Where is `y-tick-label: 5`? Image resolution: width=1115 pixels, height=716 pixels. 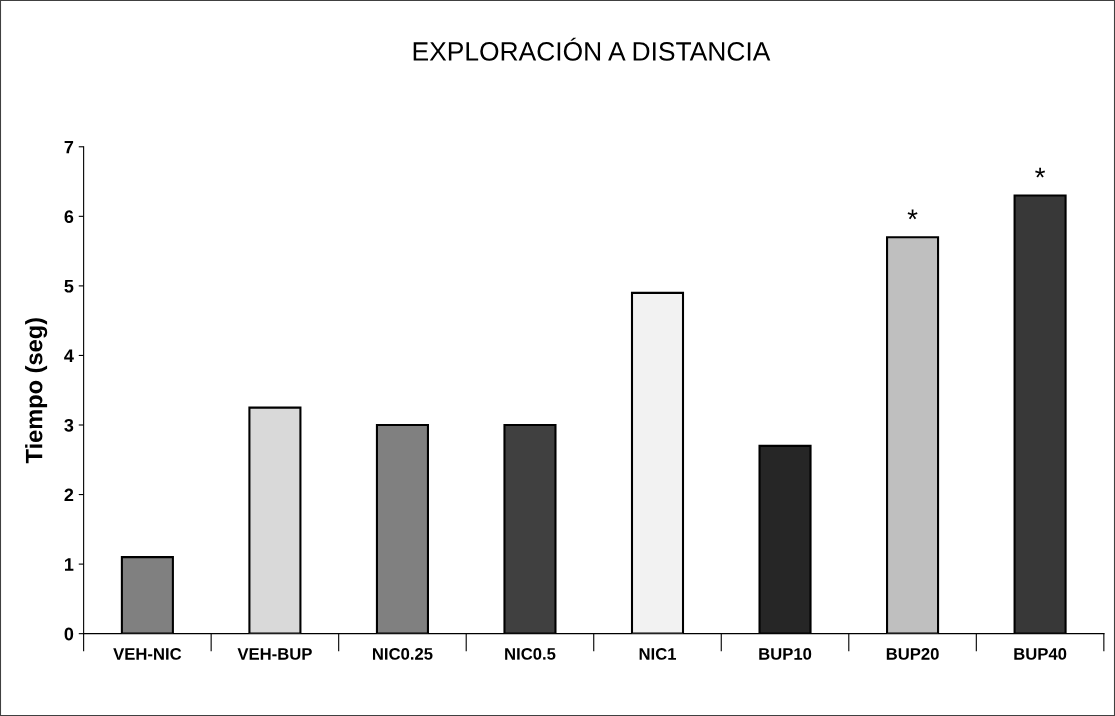
y-tick-label: 5 is located at coordinates (69, 286).